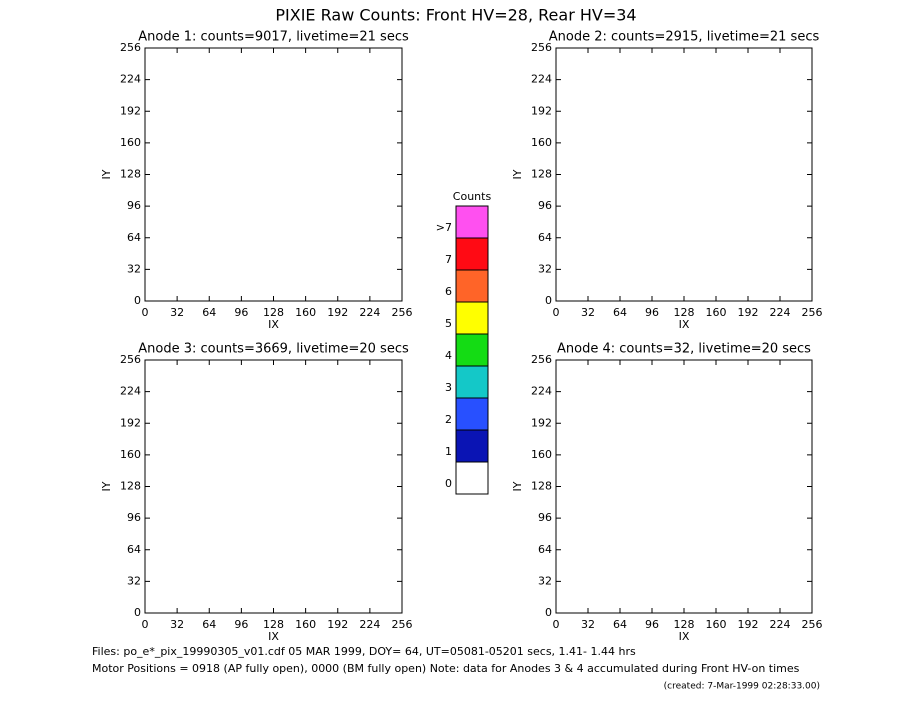 The height and width of the screenshot is (705, 913). I want to click on colorbar-label: 4, so click(448, 355).